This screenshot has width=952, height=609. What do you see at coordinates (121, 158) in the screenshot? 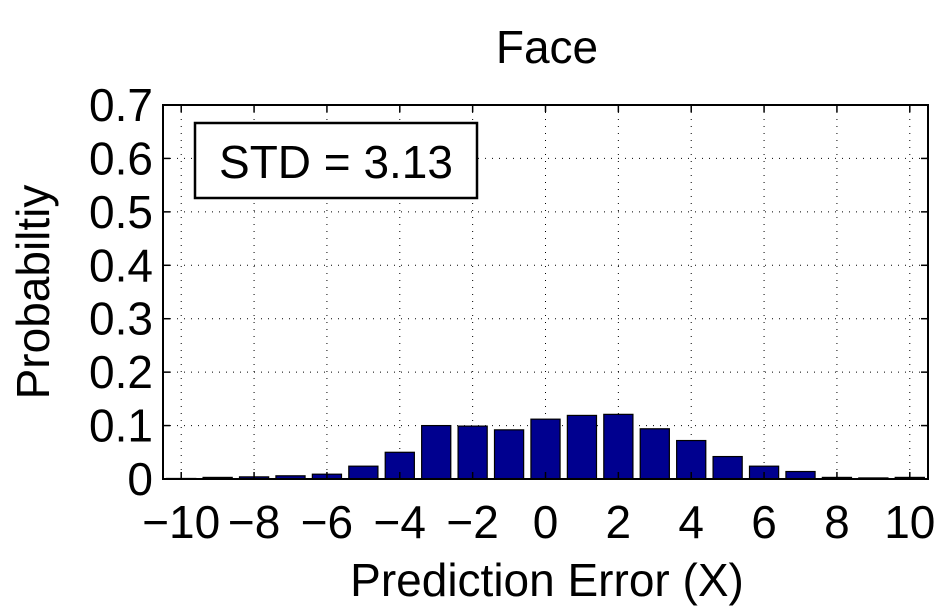
I see `y-tick-label: 0.6` at bounding box center [121, 158].